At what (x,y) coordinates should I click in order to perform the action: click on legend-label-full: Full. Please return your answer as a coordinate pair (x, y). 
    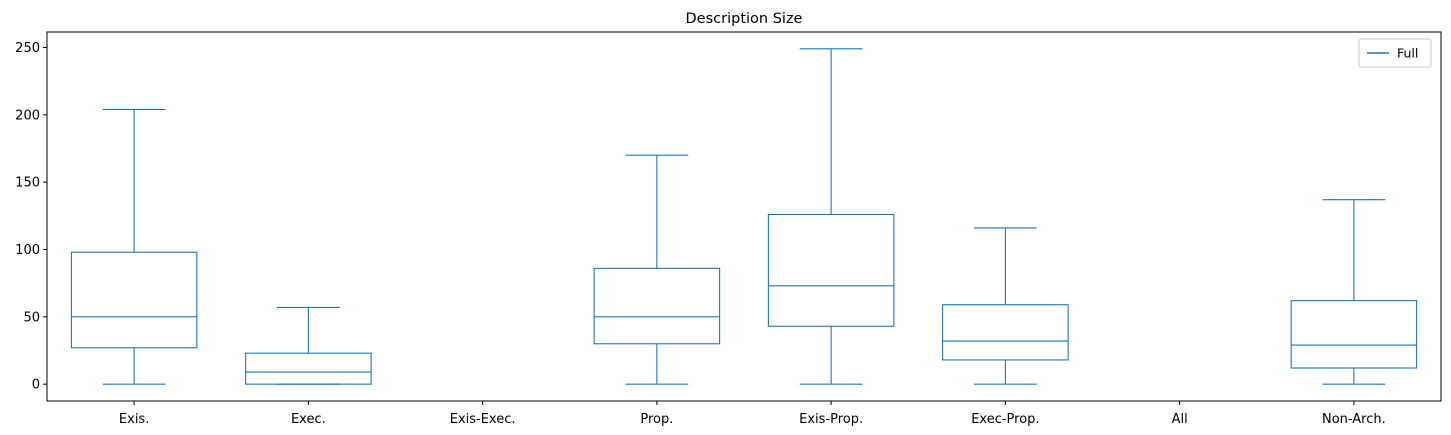
    Looking at the image, I should click on (1407, 53).